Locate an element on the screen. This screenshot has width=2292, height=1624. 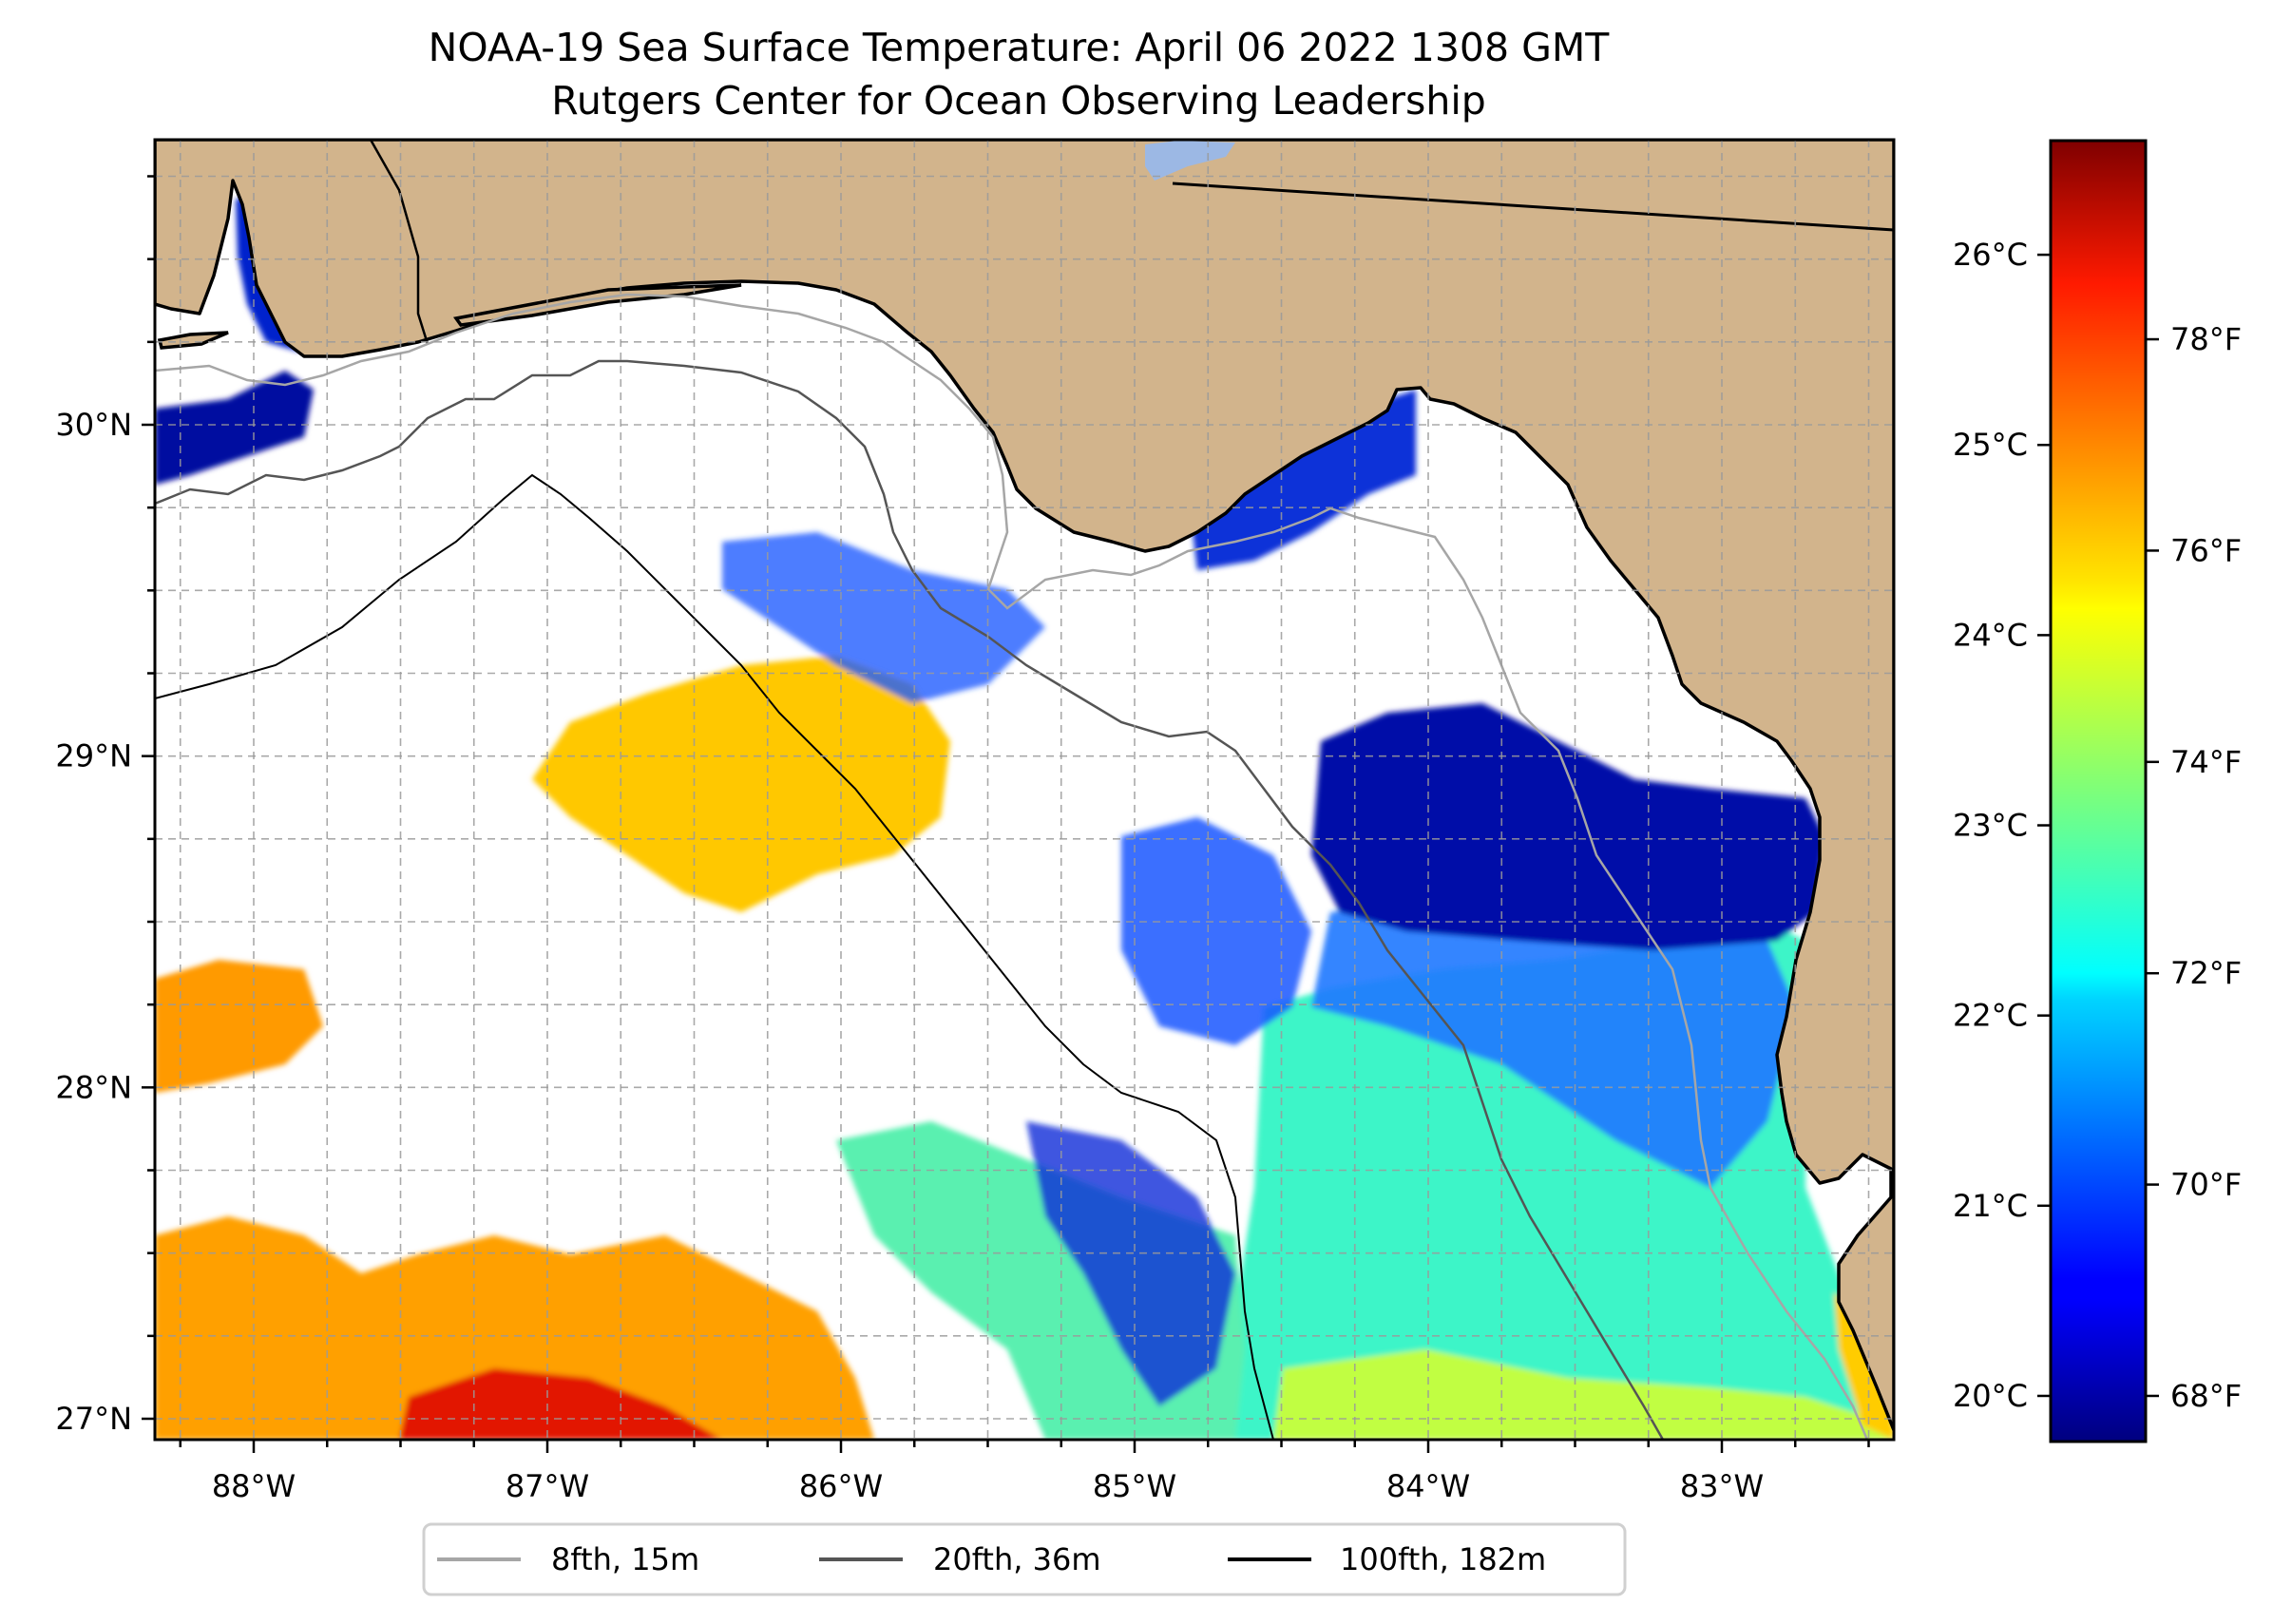
colorbar-f-label: 74°F is located at coordinates (2206, 762).